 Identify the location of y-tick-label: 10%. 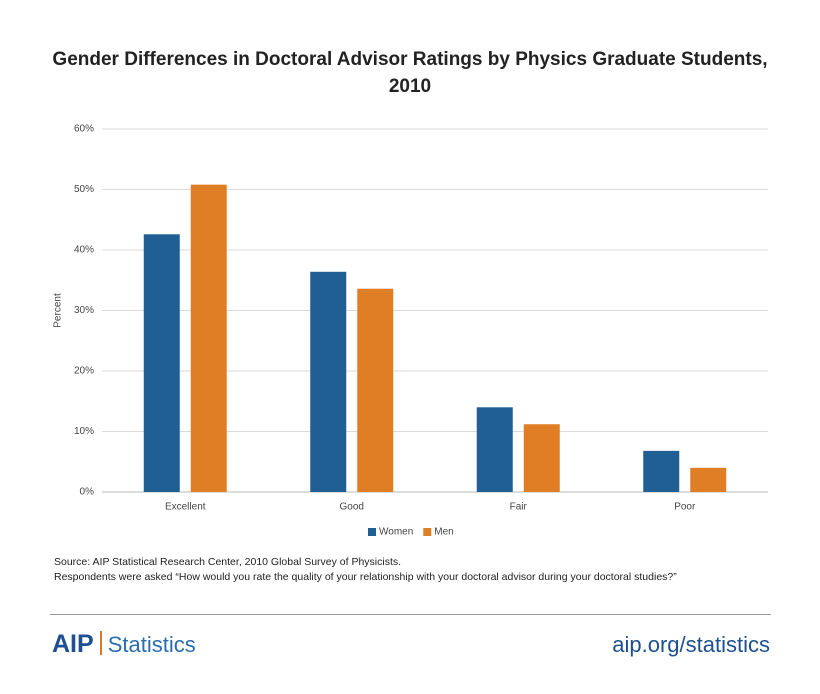
(84, 431).